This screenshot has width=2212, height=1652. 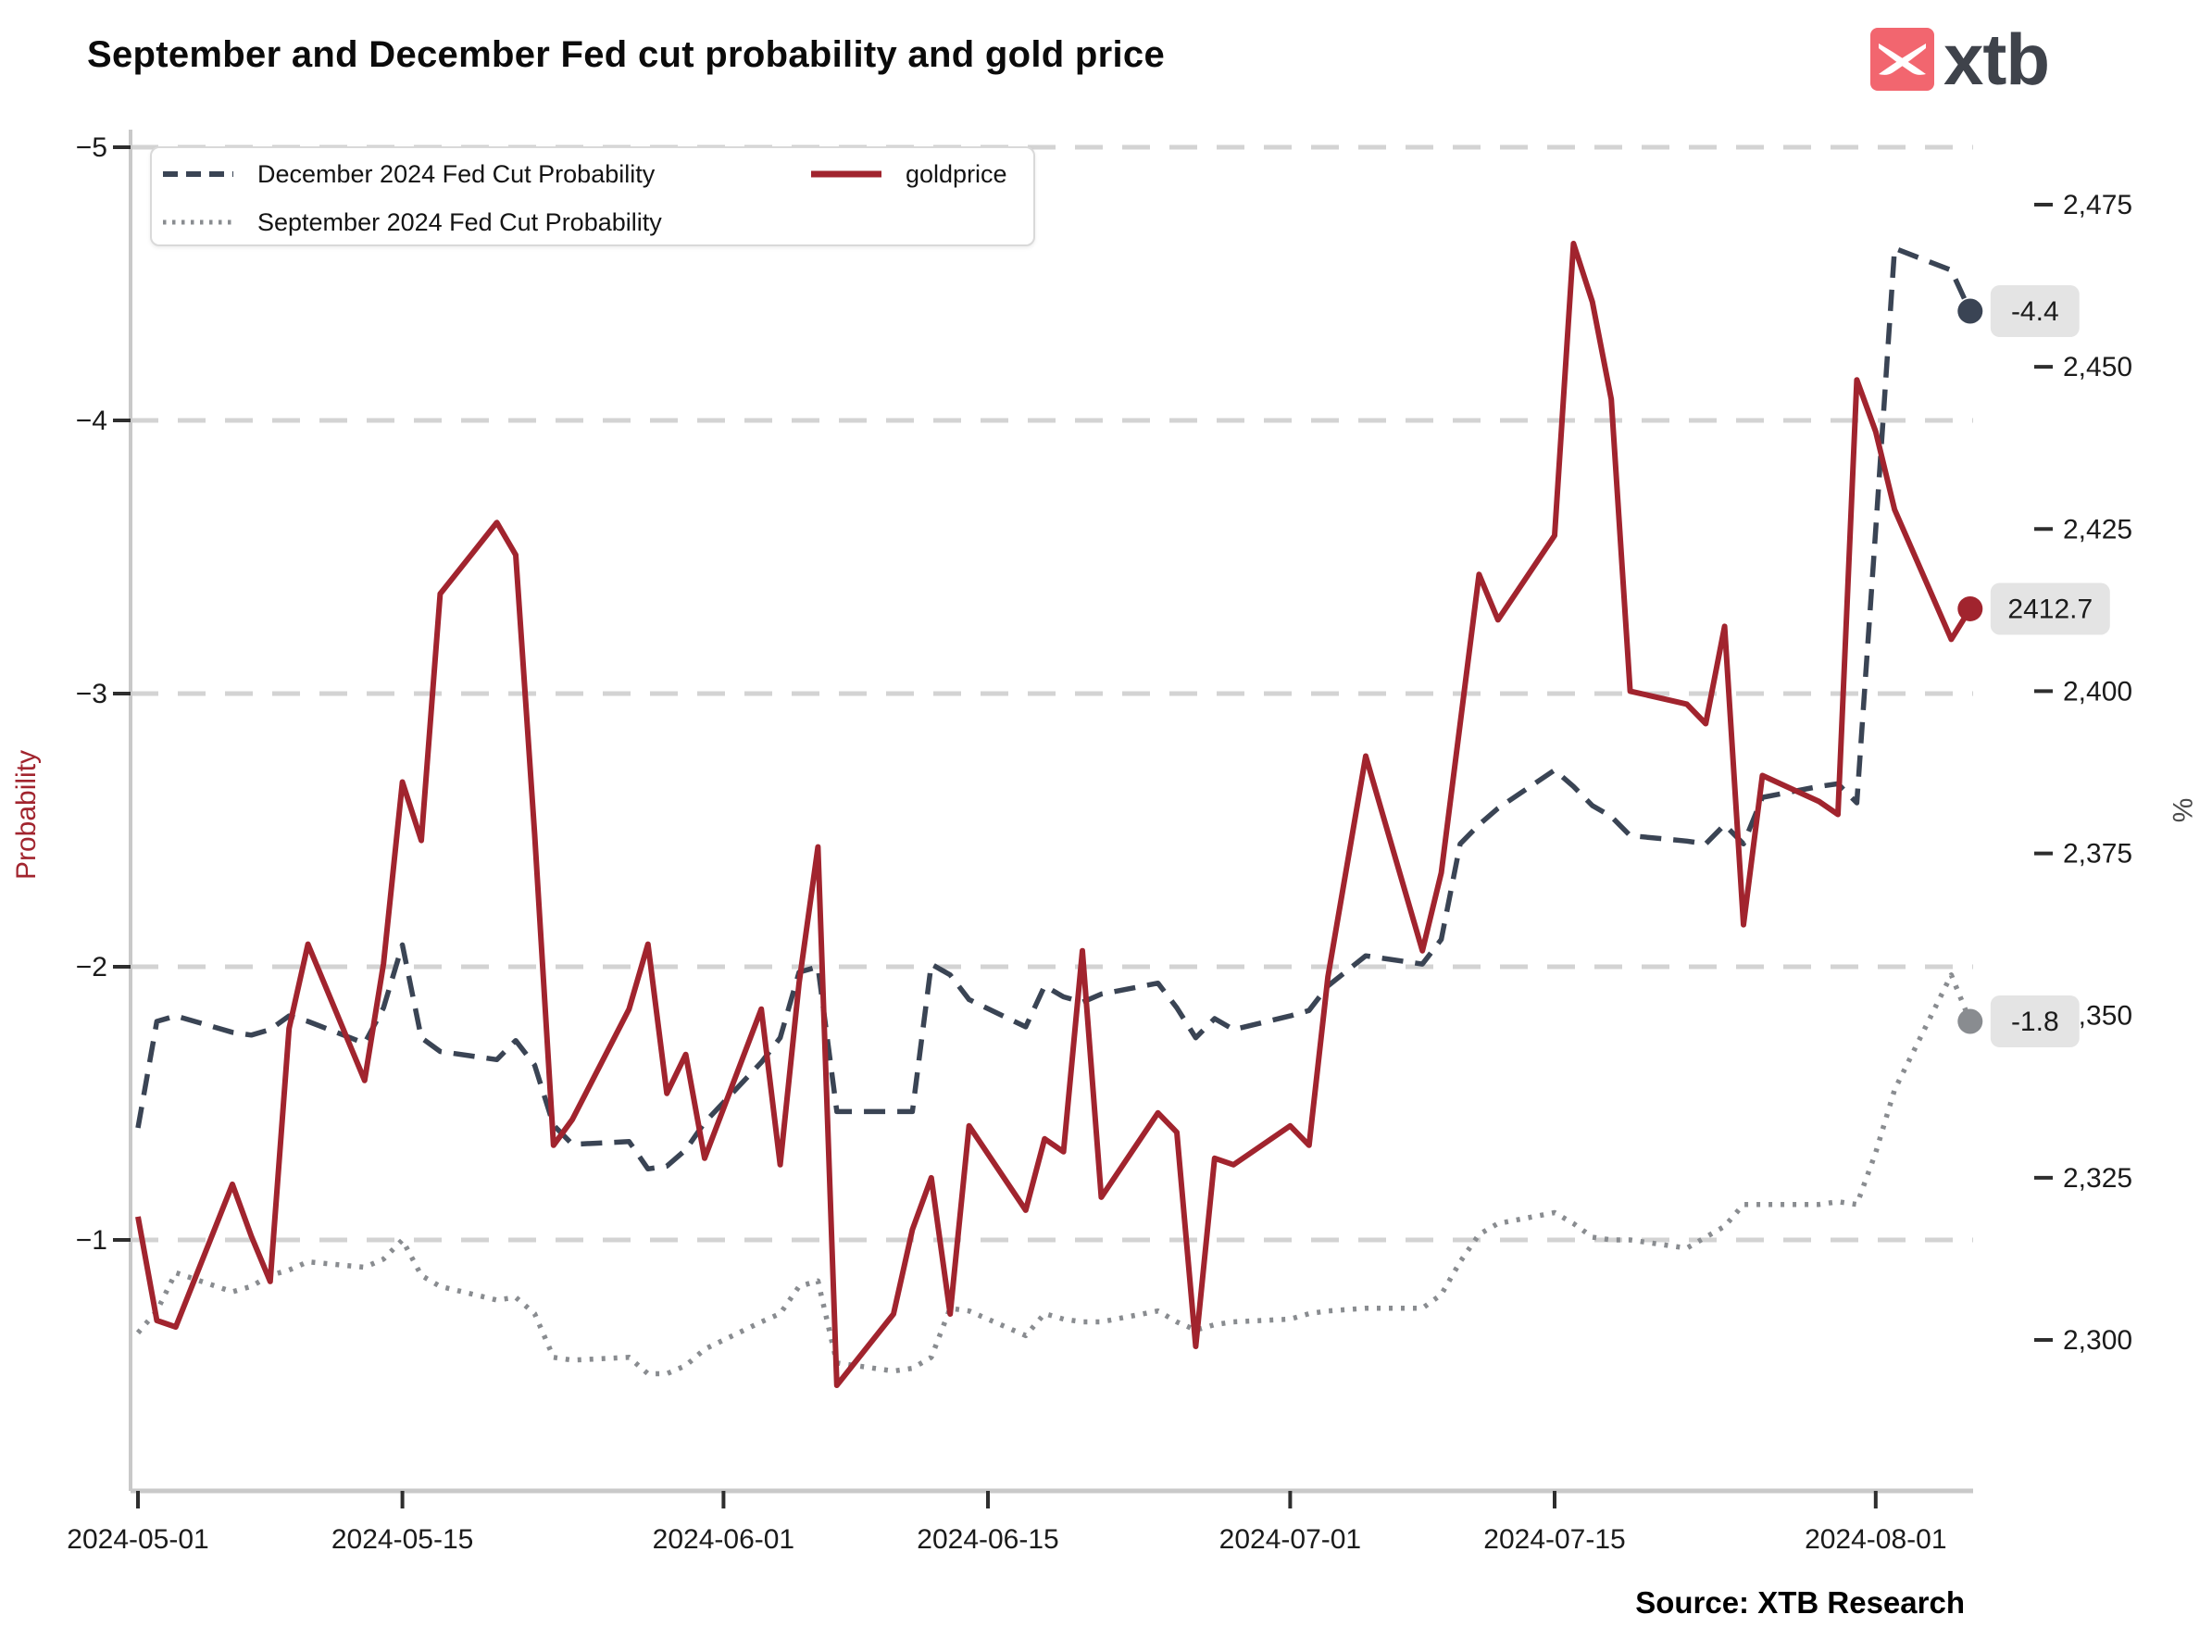 What do you see at coordinates (459, 221) in the screenshot?
I see `legend-label-september: September 2024 Fed Cut Probability` at bounding box center [459, 221].